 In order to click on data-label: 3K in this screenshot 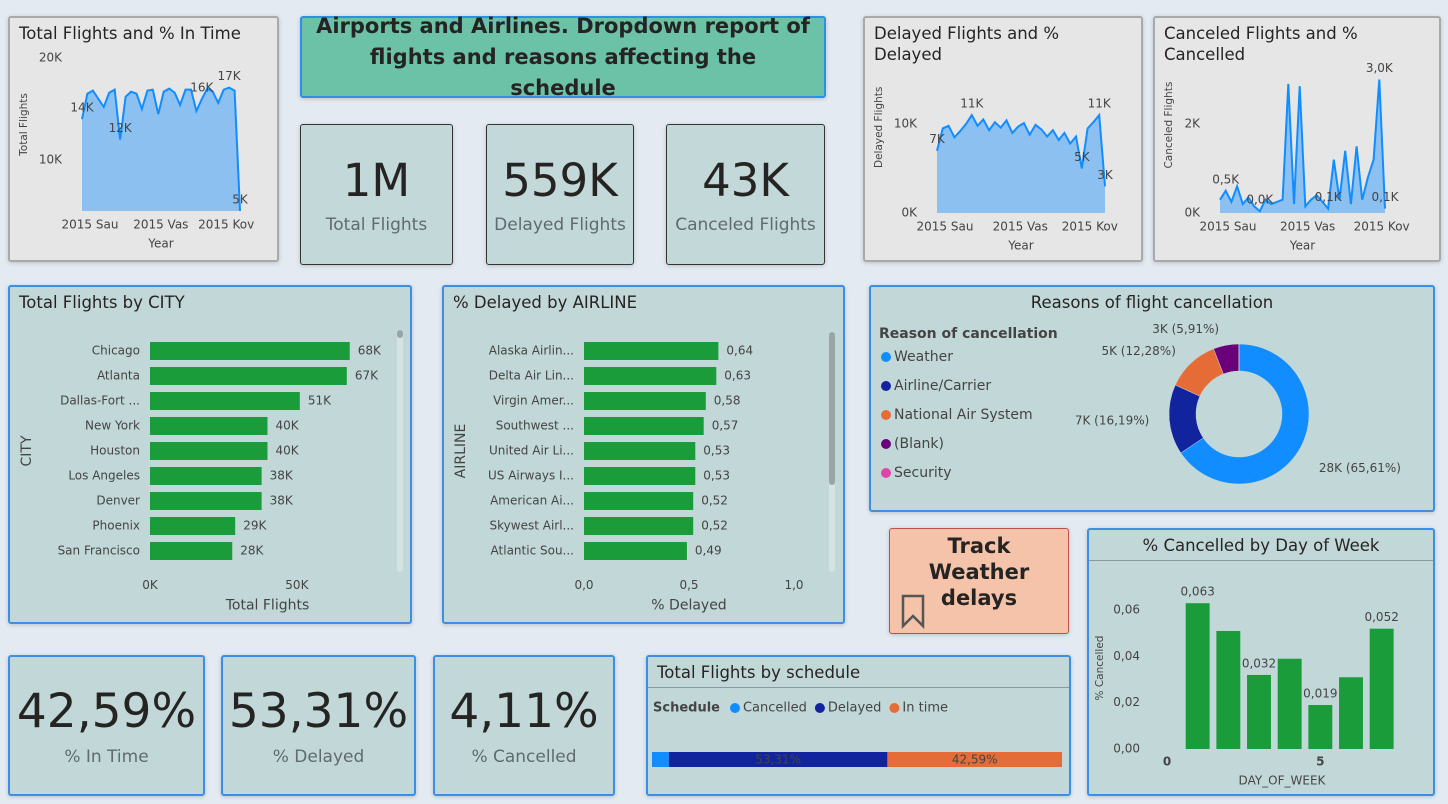, I will do `click(1105, 175)`.